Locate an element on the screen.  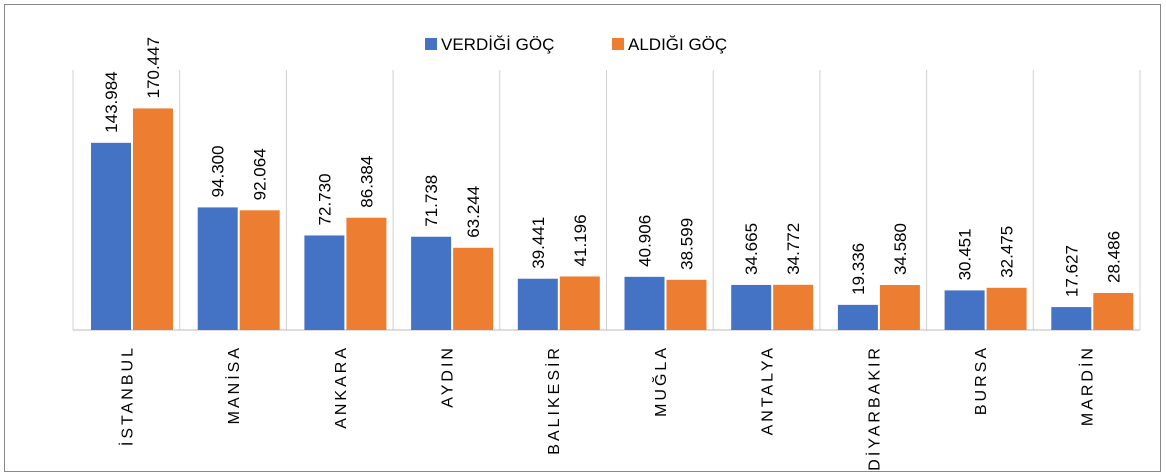
data-label: 94.300 is located at coordinates (218, 171).